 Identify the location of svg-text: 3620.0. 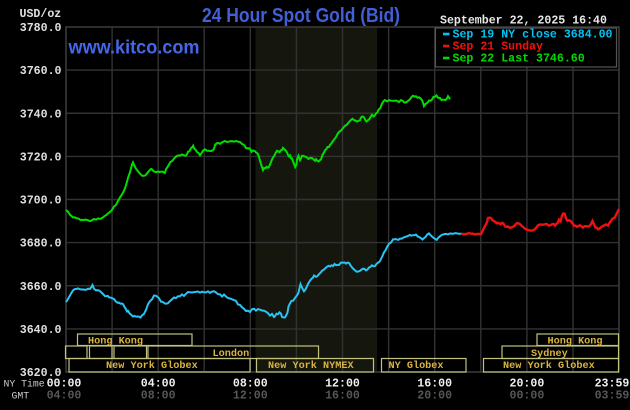
(41, 373).